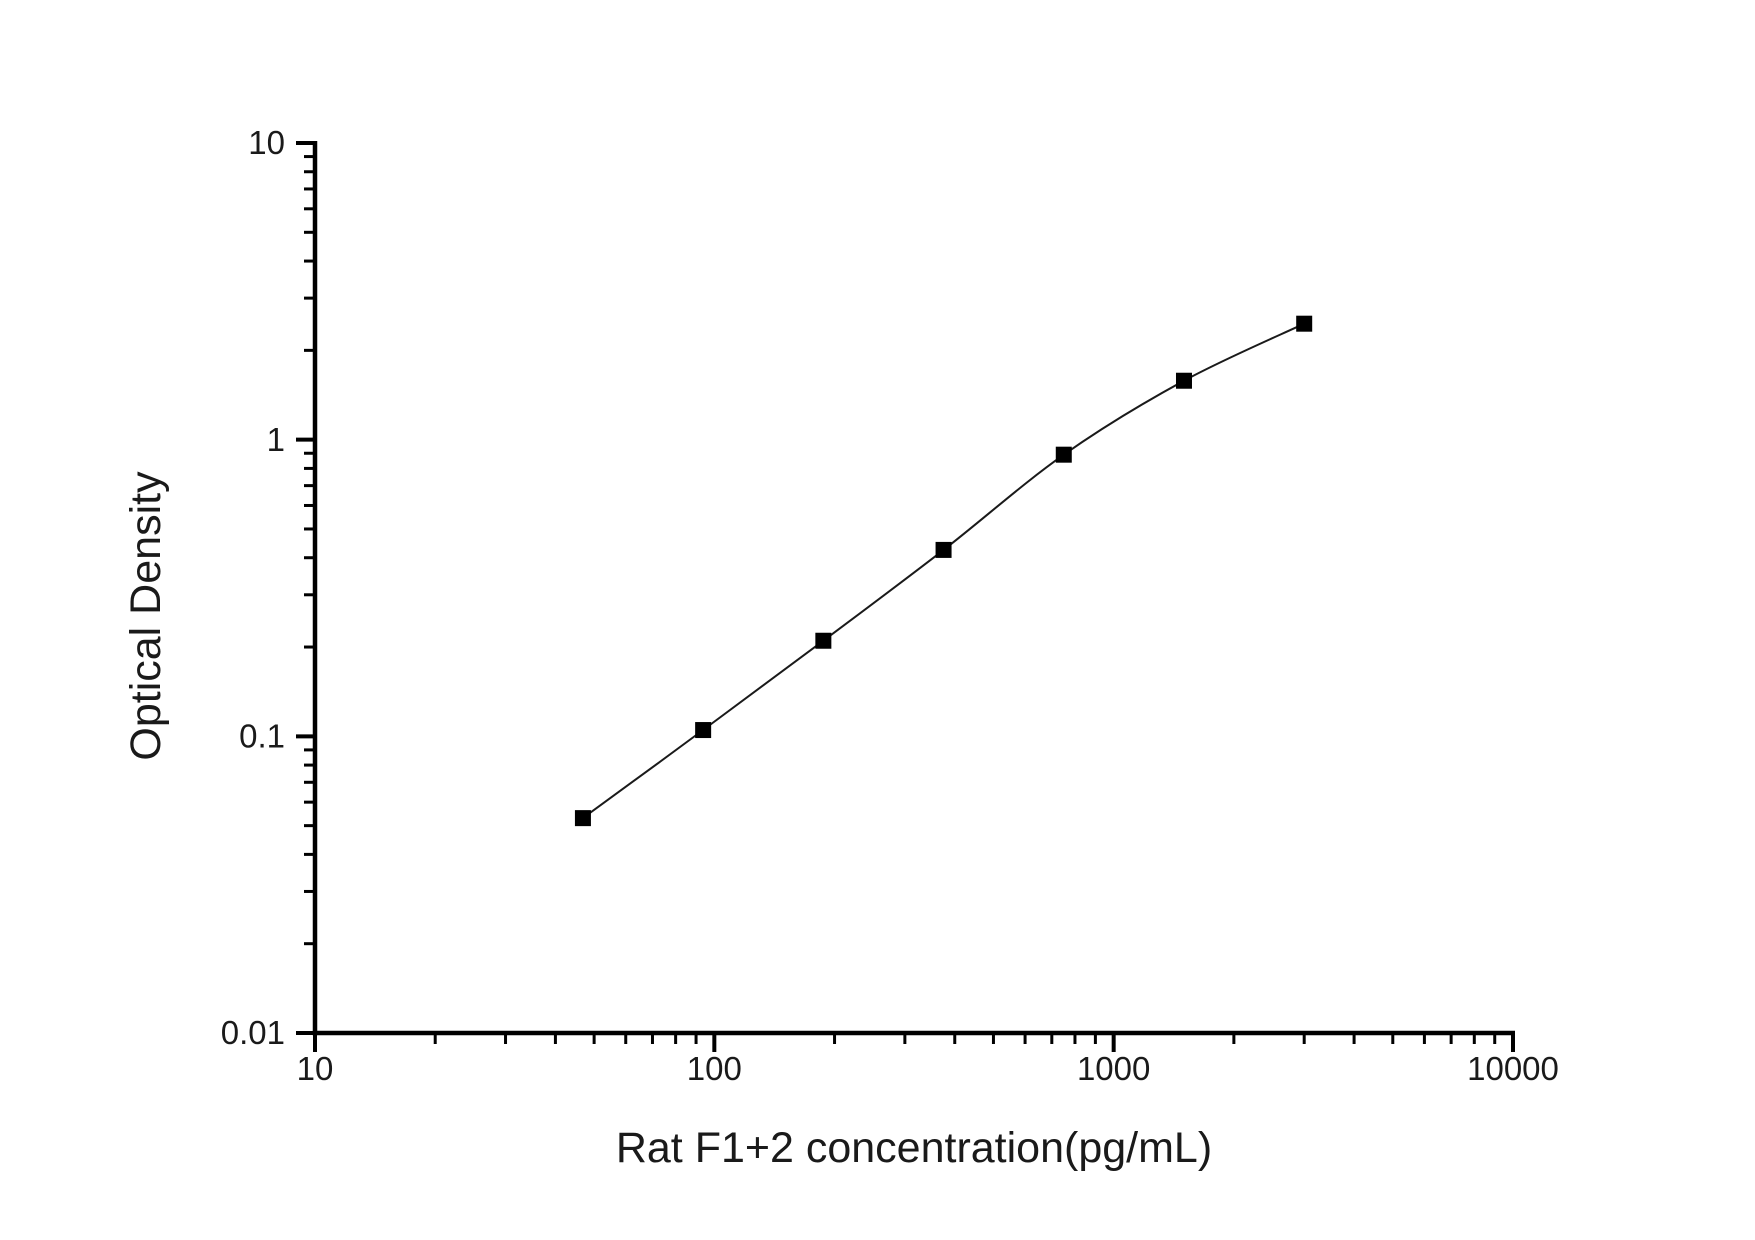 The image size is (1755, 1240). I want to click on x-axis: 10 100 1000 10000, so click(928, 1058).